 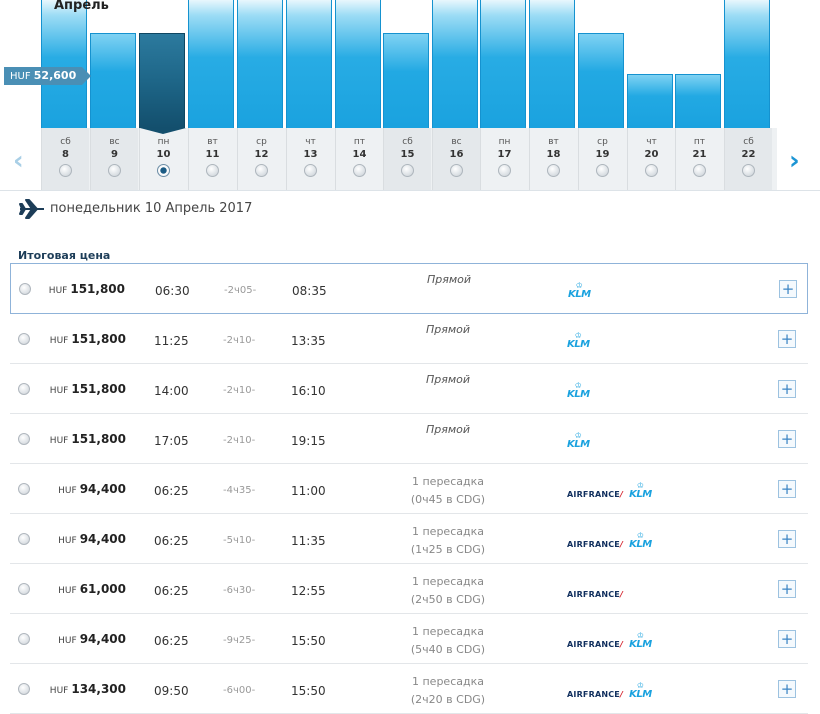 What do you see at coordinates (748, 159) in the screenshot?
I see `day-cell: сб 22` at bounding box center [748, 159].